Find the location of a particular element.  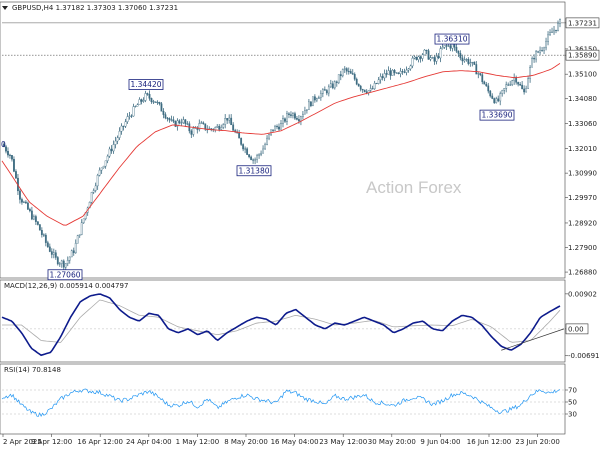

price-tick-label: 1.33060 is located at coordinates (582, 124).